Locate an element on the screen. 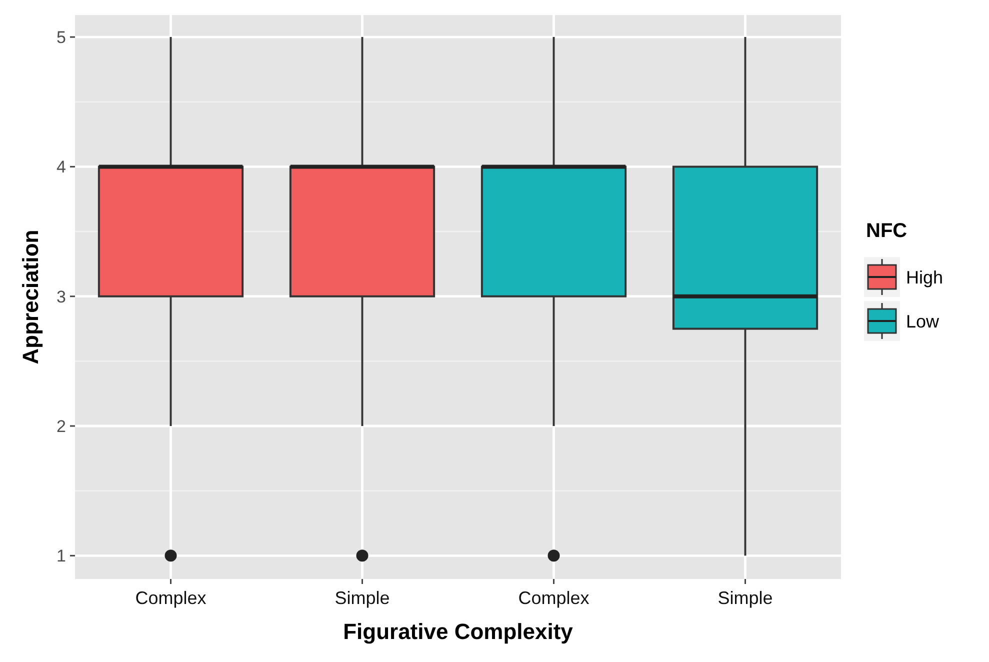 This screenshot has height=662, width=989. y-tick-label: 5 is located at coordinates (61, 37).